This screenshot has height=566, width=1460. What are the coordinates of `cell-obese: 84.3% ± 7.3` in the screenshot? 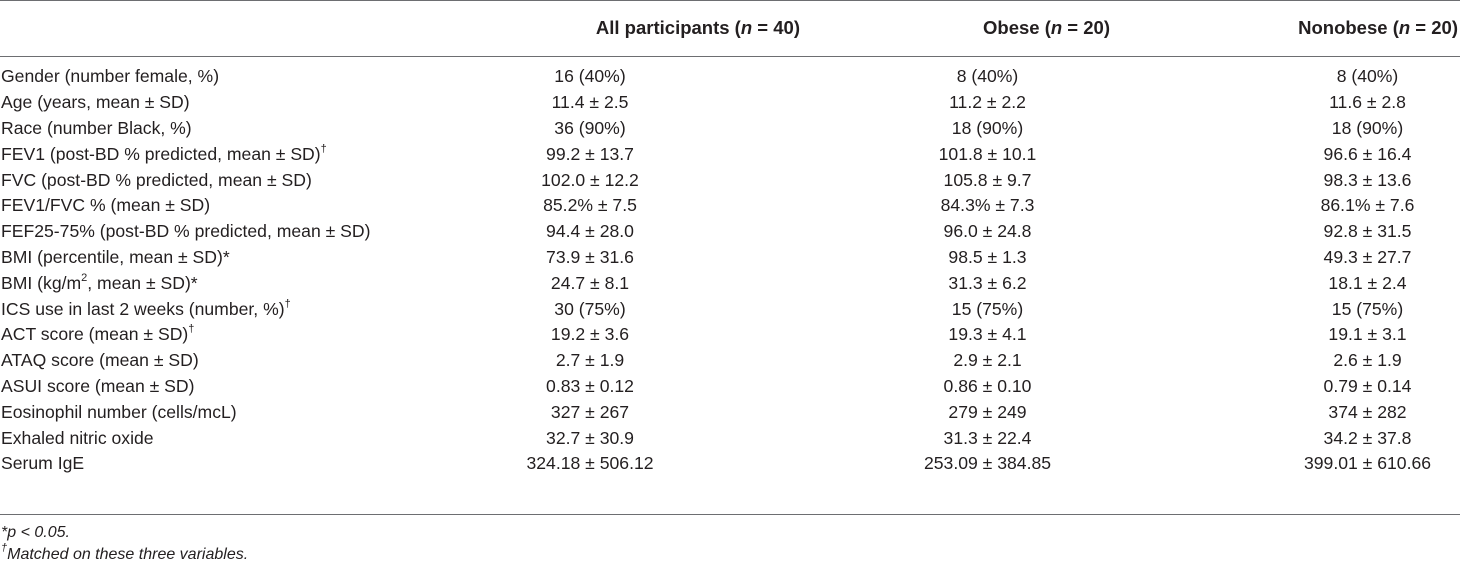 It's located at (987, 205).